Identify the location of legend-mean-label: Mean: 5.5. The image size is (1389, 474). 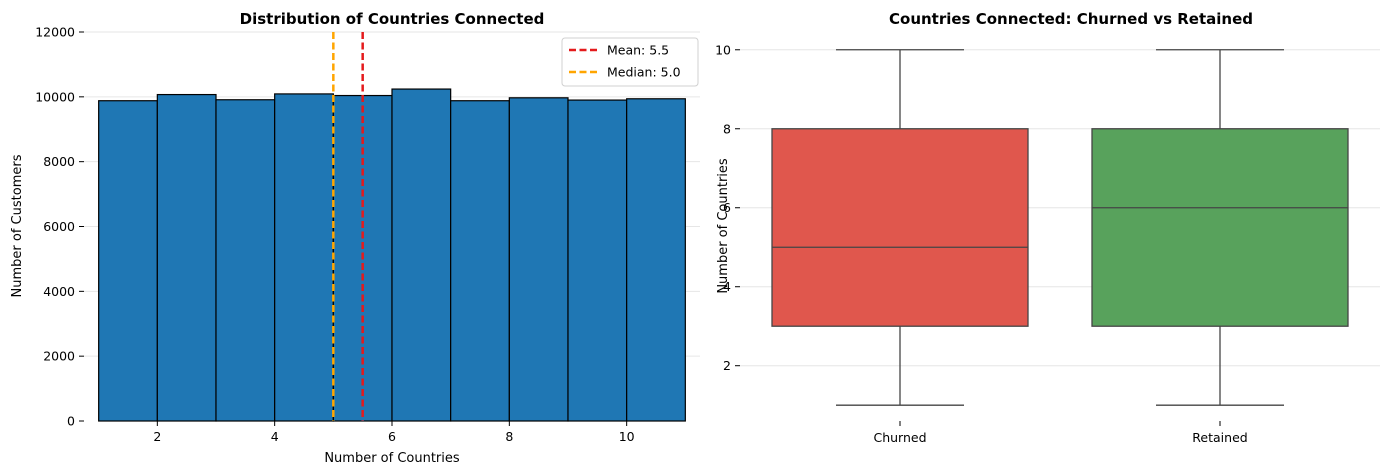
(638, 50).